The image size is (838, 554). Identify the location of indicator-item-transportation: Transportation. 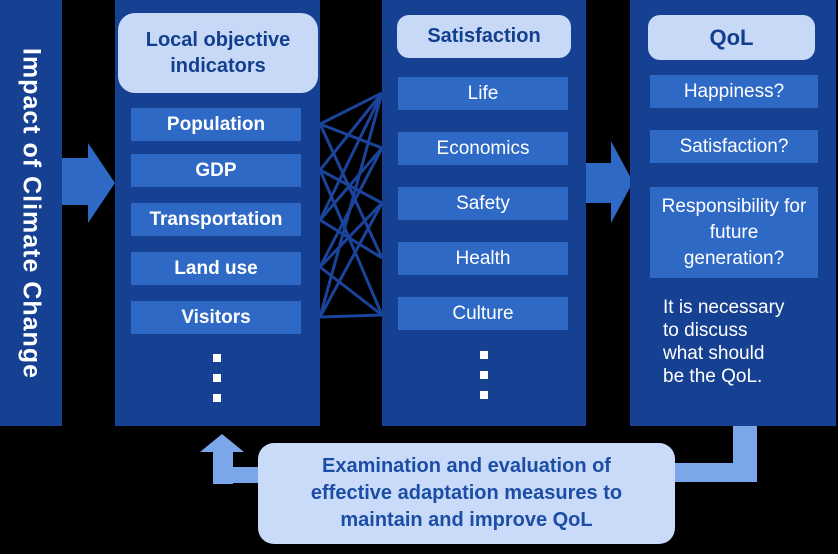
(216, 219).